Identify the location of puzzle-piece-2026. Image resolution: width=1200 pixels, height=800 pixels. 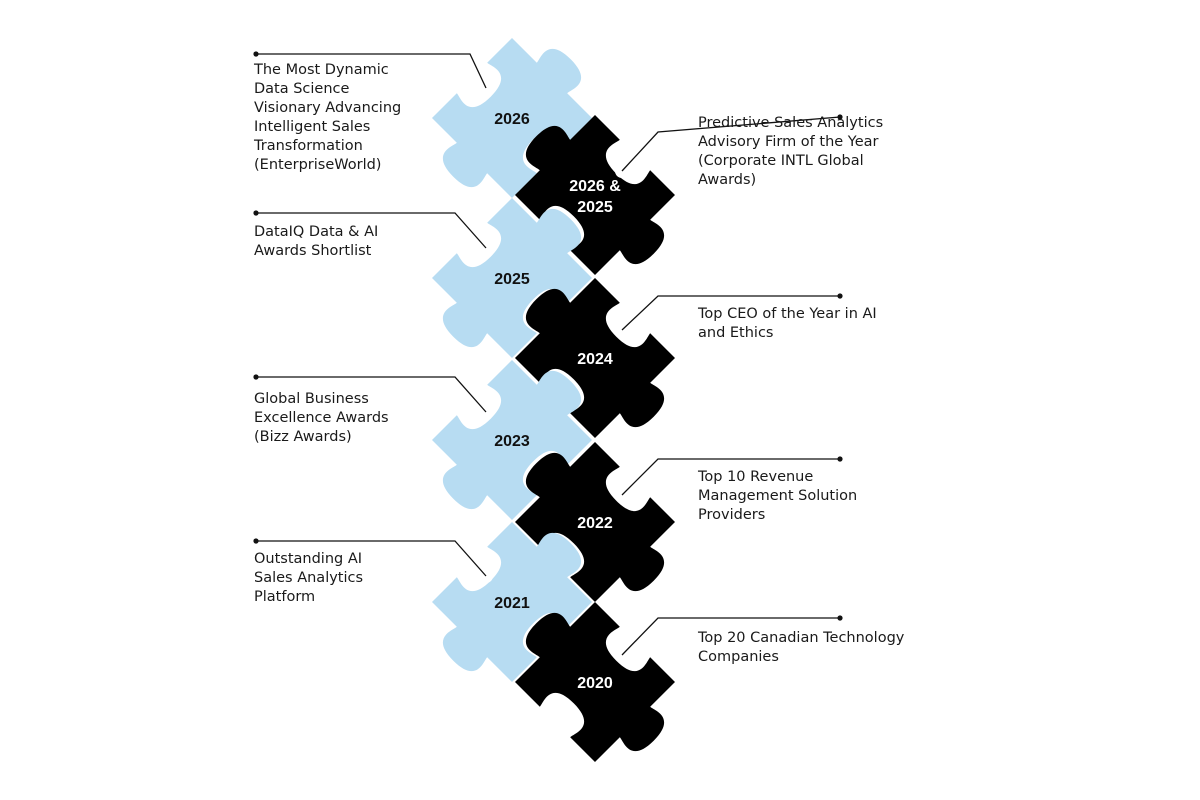
(512, 118).